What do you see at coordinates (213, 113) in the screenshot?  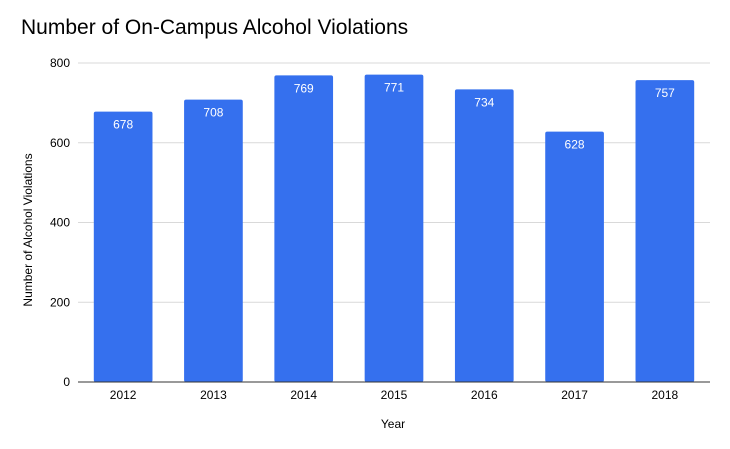 I see `data-label: 708` at bounding box center [213, 113].